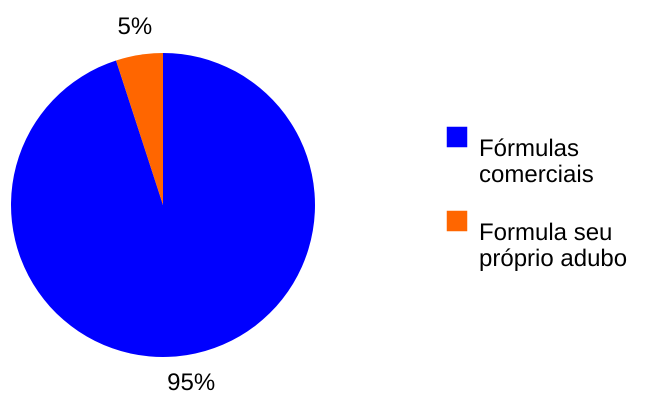 The width and height of the screenshot is (664, 403). I want to click on legend-label: Formula seu próprio adubo, so click(553, 245).